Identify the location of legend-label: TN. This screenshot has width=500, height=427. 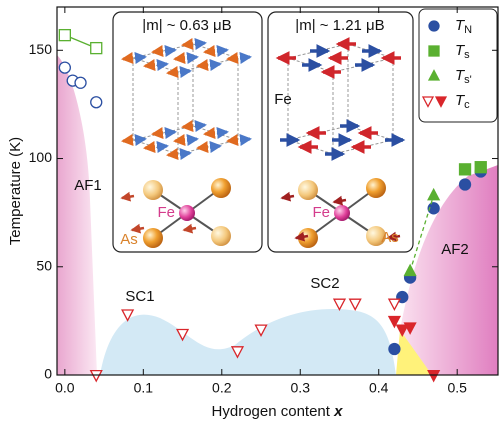
(463, 26).